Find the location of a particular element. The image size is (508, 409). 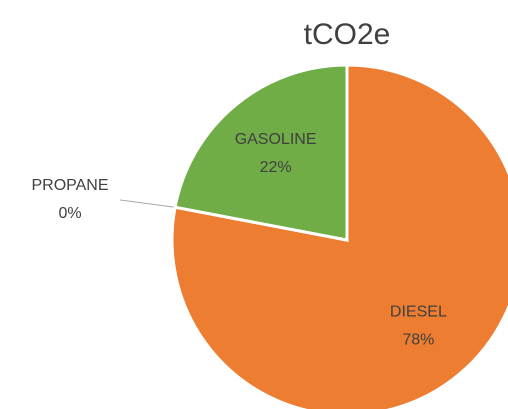

chart-title: tCO2e is located at coordinates (347, 34).